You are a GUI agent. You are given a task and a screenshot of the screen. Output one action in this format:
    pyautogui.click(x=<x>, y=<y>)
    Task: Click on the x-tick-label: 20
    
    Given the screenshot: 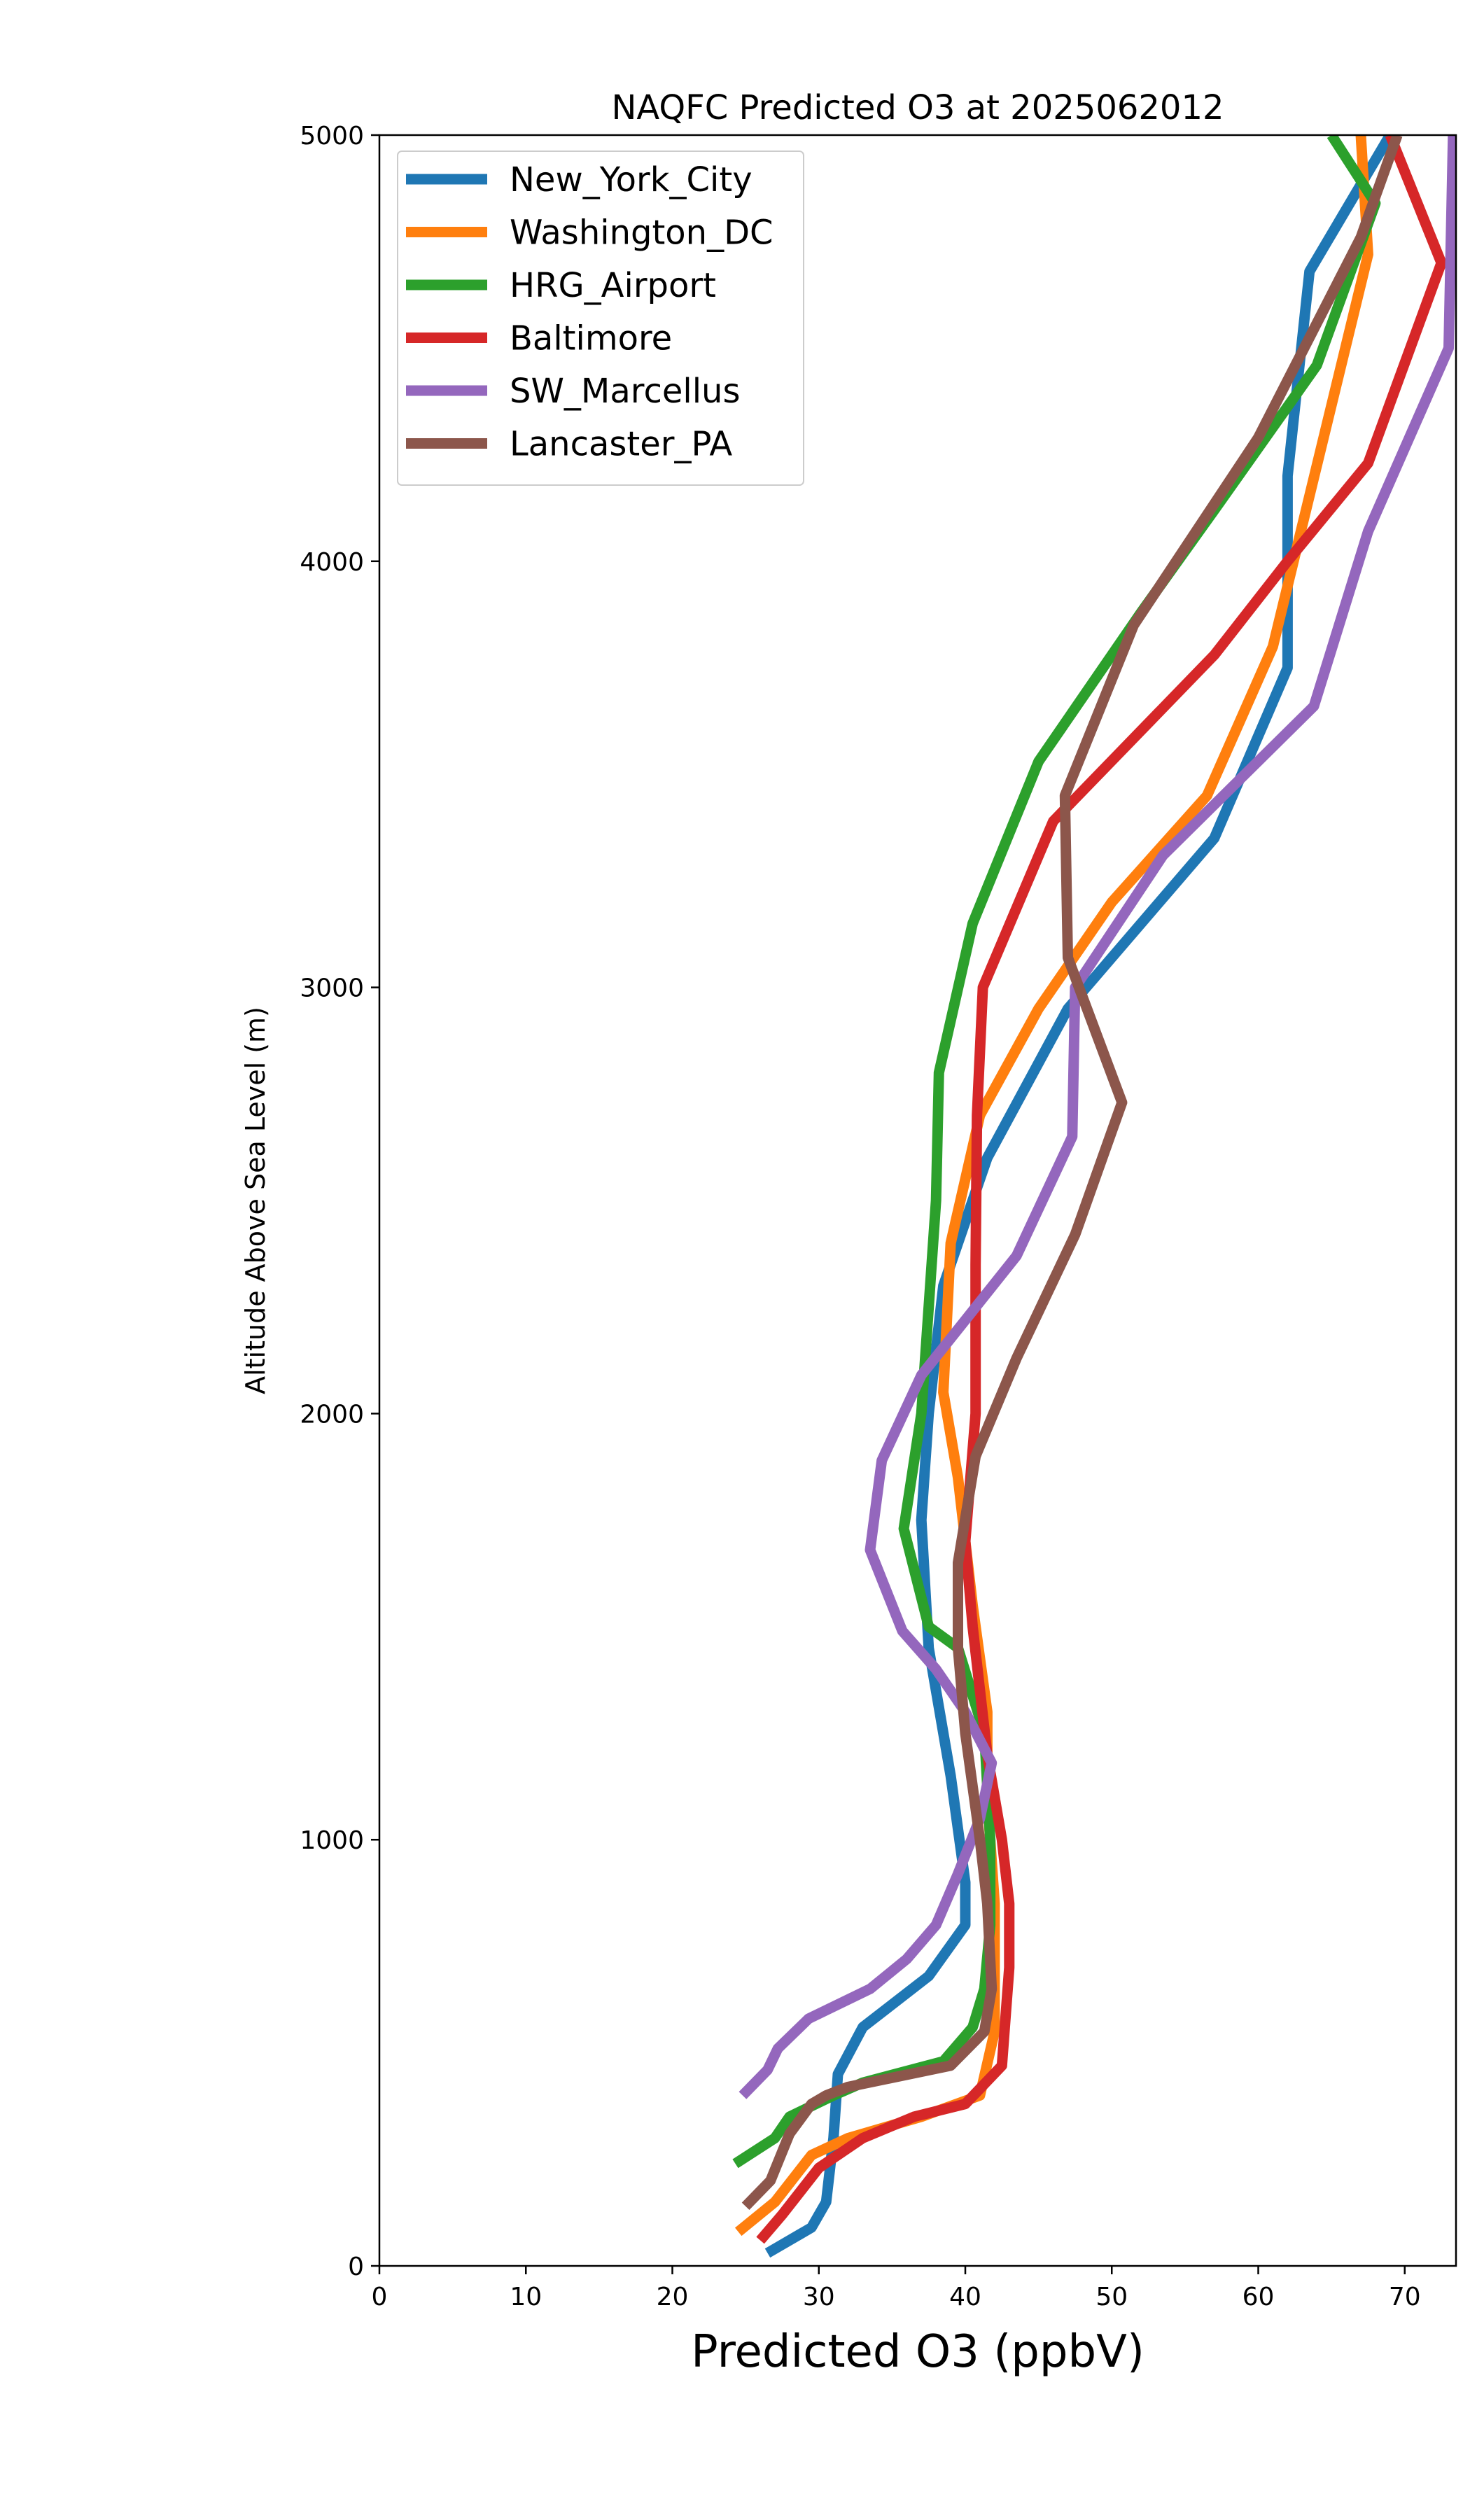 What is the action you would take?
    pyautogui.click(x=673, y=2297)
    